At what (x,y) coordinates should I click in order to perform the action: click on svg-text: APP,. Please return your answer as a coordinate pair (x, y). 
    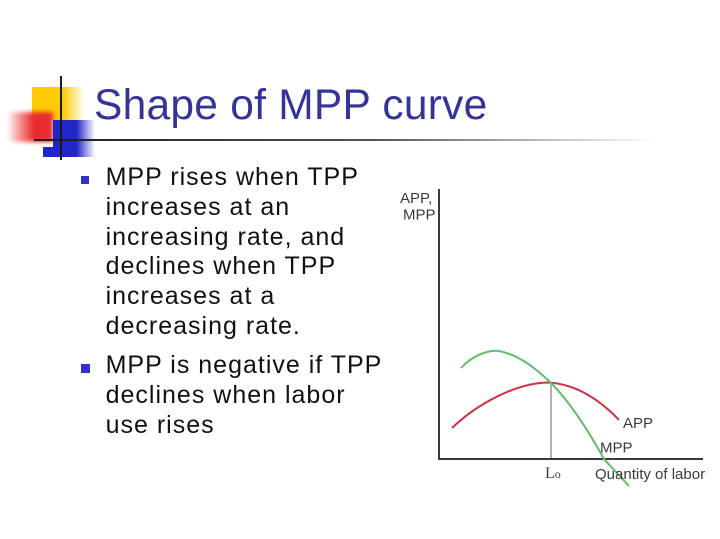
    Looking at the image, I should click on (416, 198).